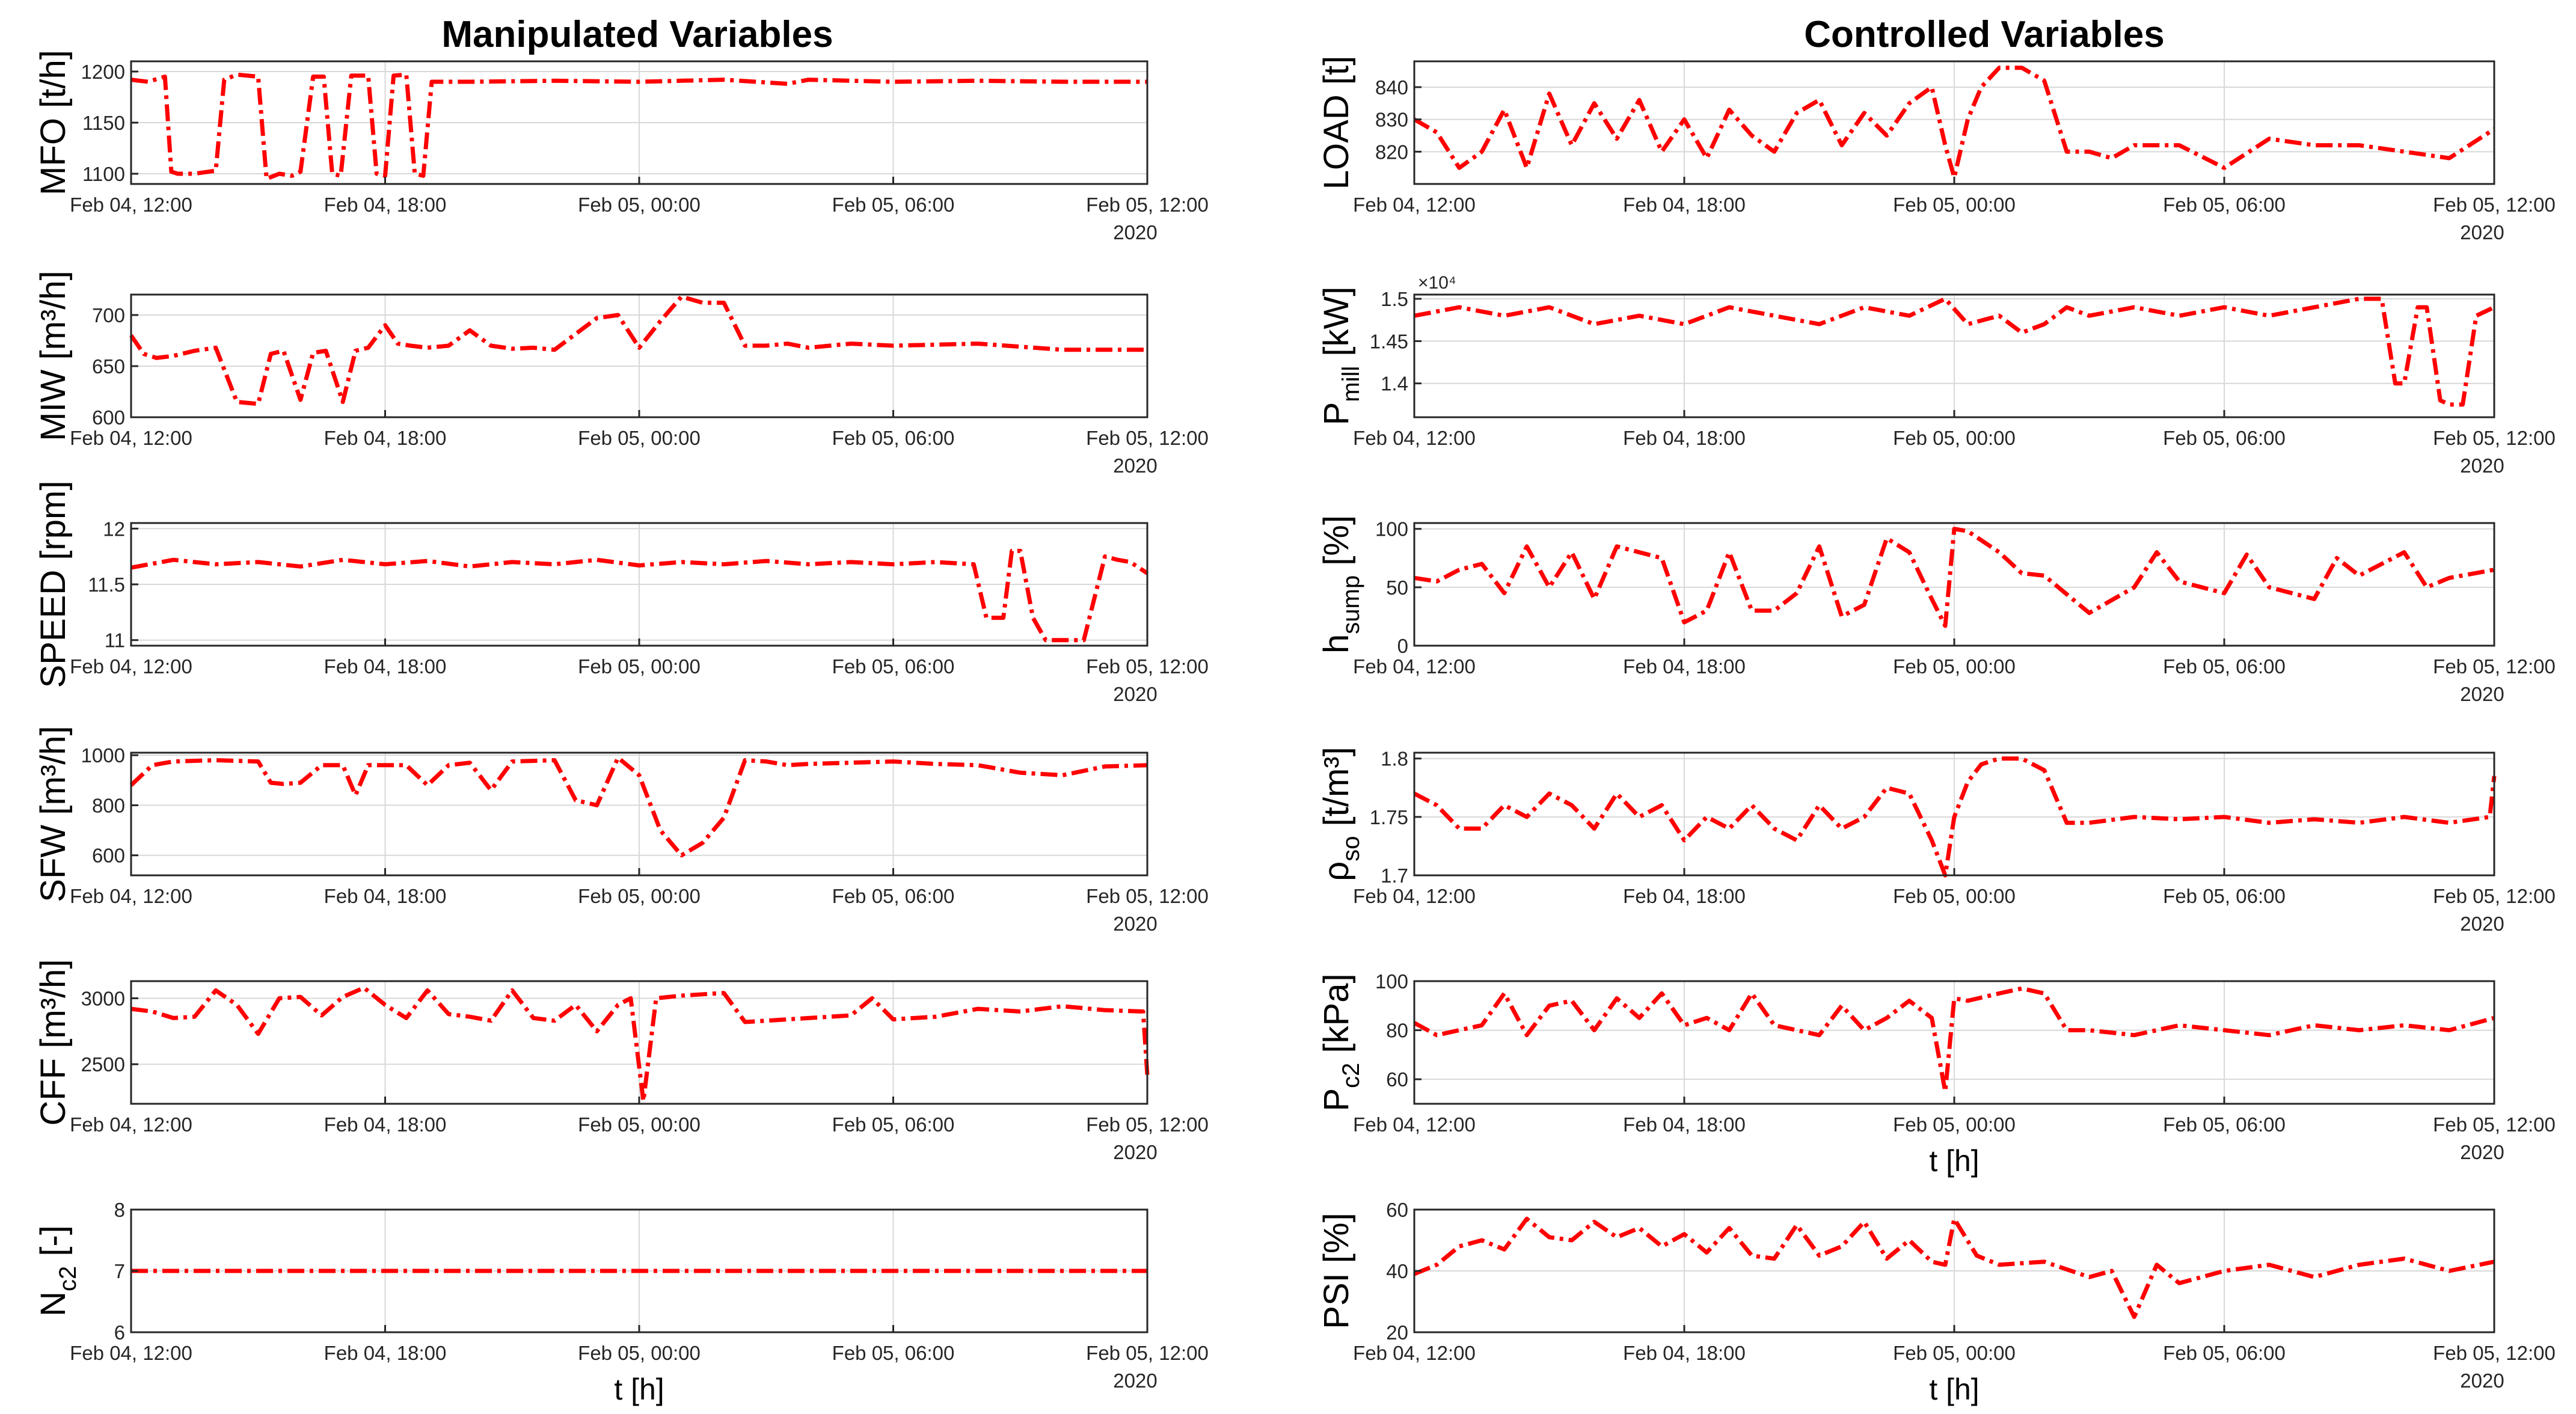  What do you see at coordinates (103, 72) in the screenshot?
I see `y-tick-label: 1200` at bounding box center [103, 72].